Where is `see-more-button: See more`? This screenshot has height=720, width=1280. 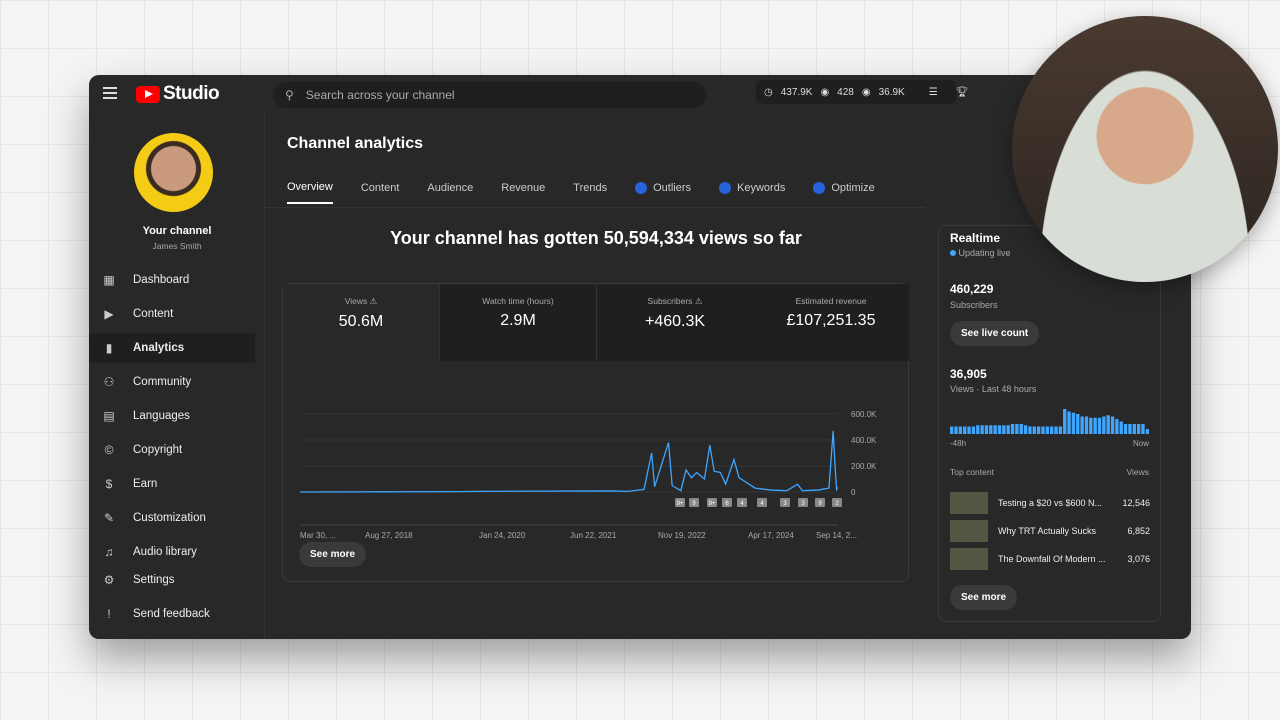
see-more-button: See more is located at coordinates (333, 554).